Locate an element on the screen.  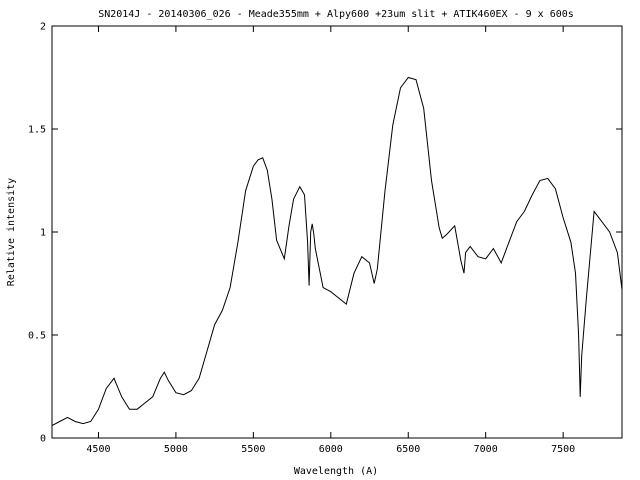
x-tick-label: 6000 is located at coordinates (331, 449).